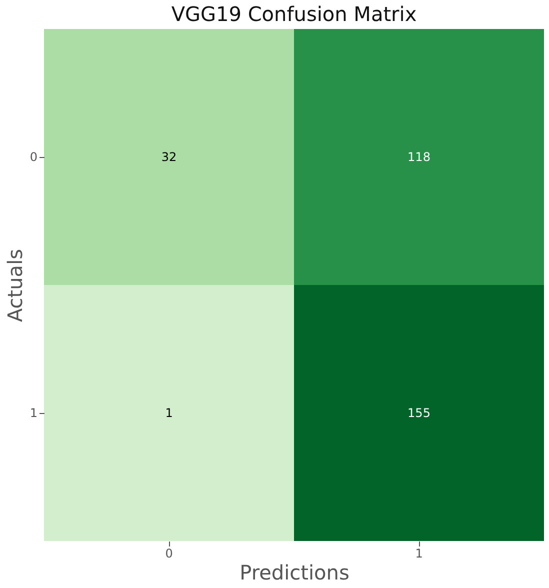 The height and width of the screenshot is (588, 549). What do you see at coordinates (419, 413) in the screenshot?
I see `data-label: 155` at bounding box center [419, 413].